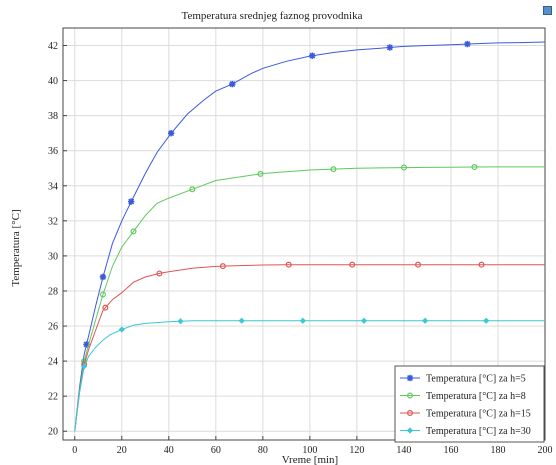 The height and width of the screenshot is (465, 556). What do you see at coordinates (53, 186) in the screenshot?
I see `y-tick-label: 34` at bounding box center [53, 186].